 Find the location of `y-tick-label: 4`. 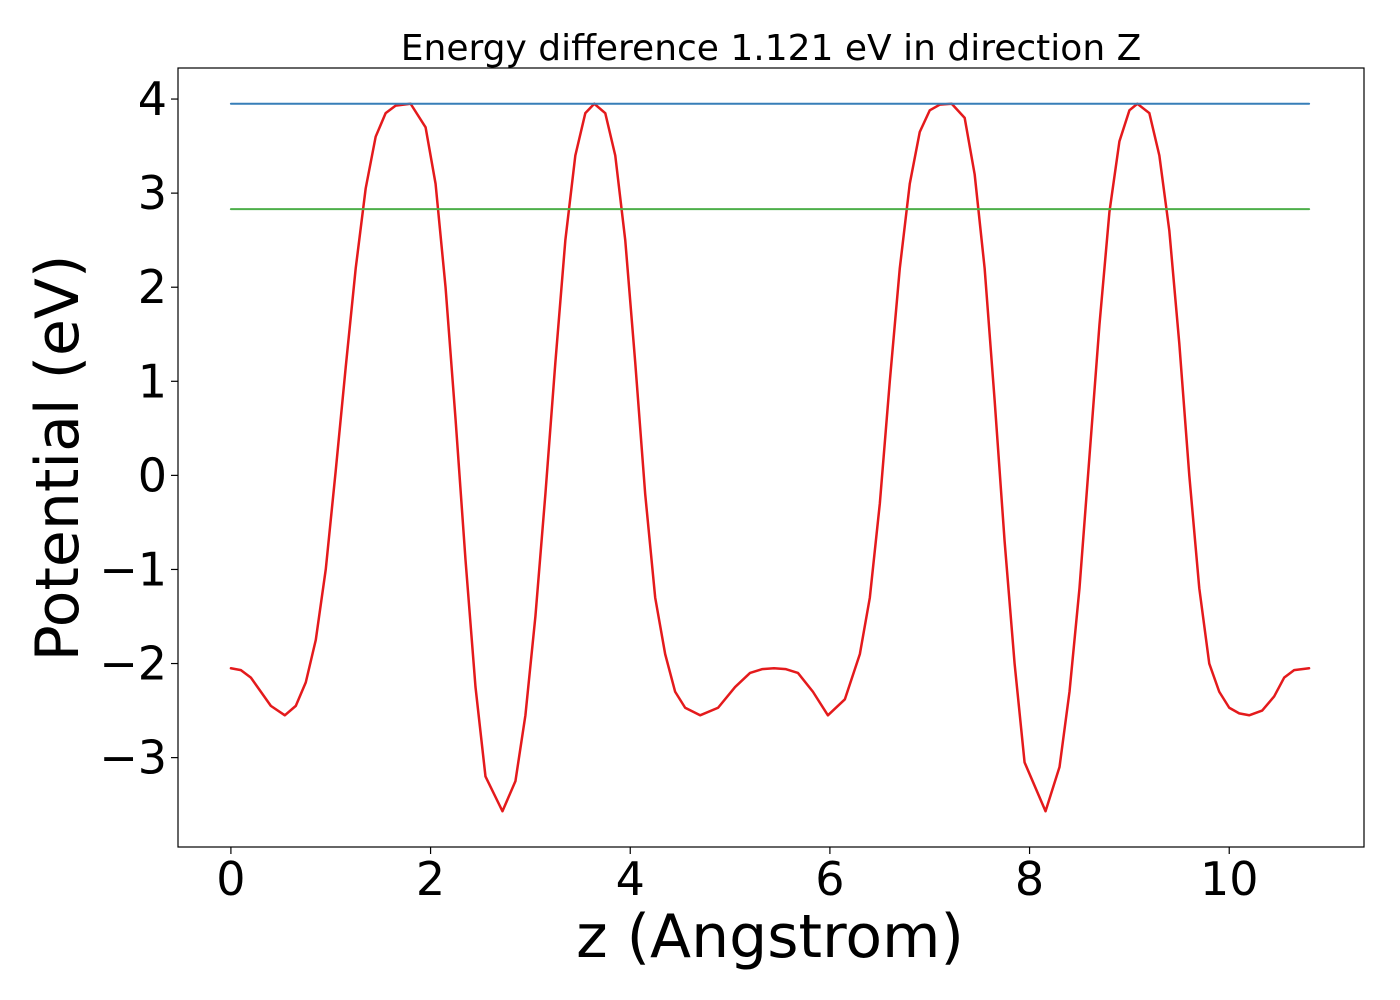

y-tick-label: 4 is located at coordinates (152, 99).